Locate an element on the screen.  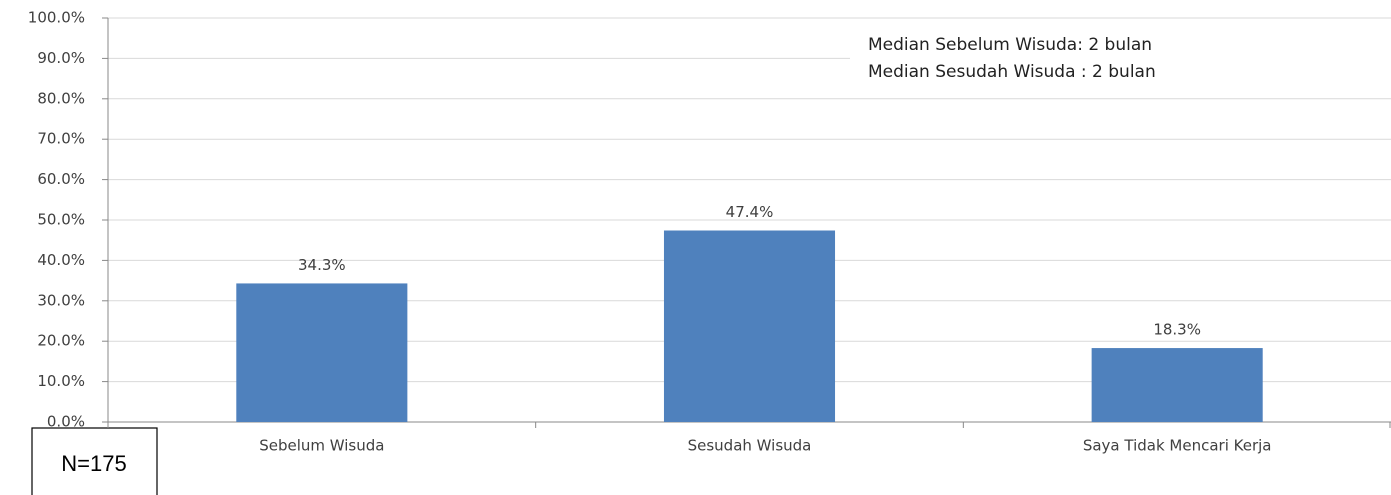
y-tick-label: 0.0% is located at coordinates (66, 422).